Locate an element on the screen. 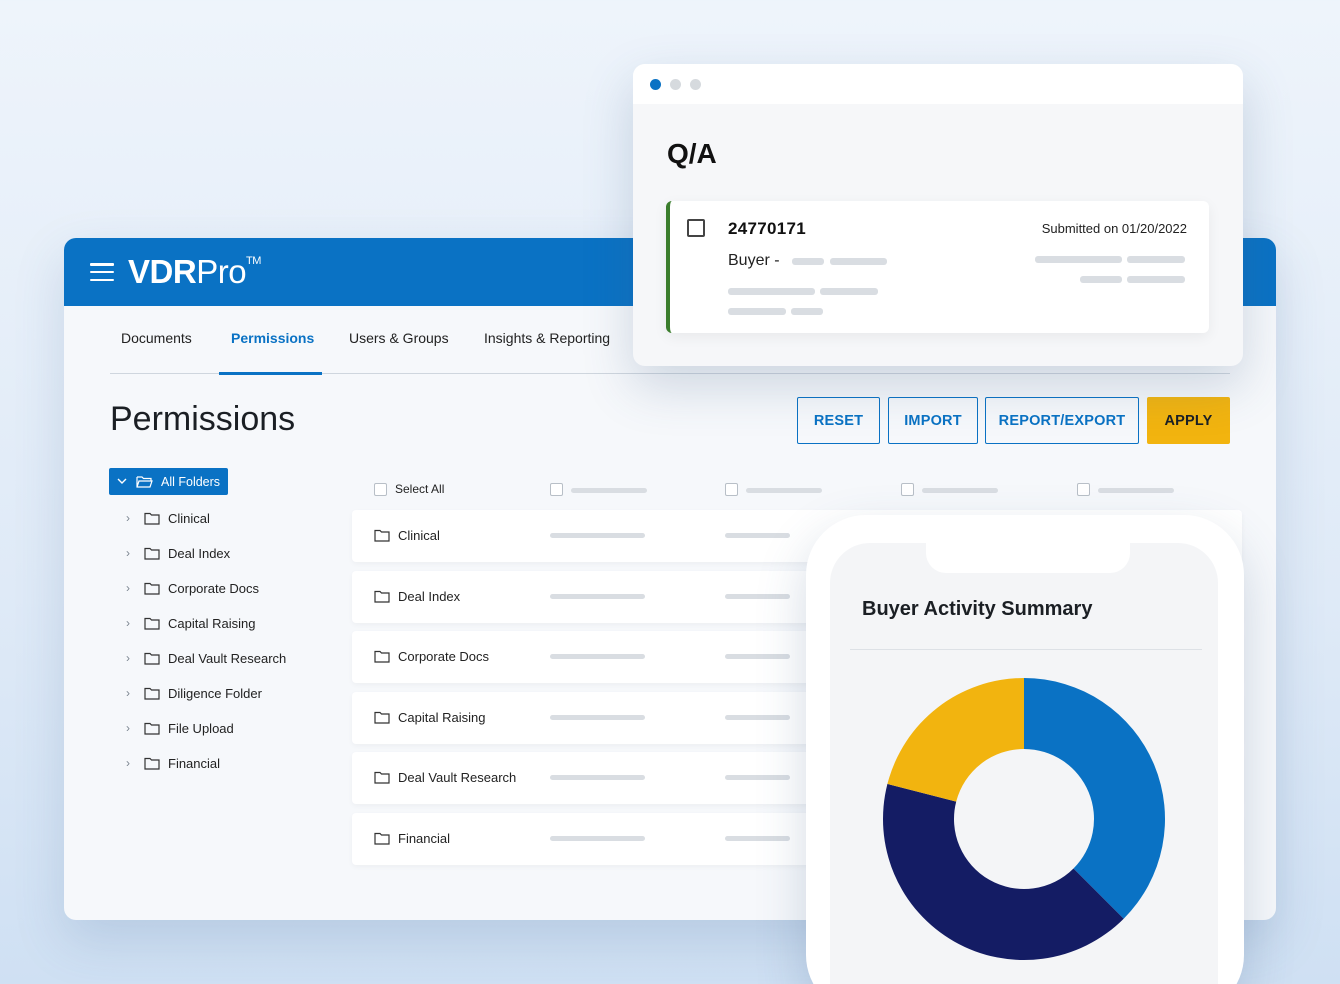 Image resolution: width=1340 pixels, height=984 pixels. folder-tree-item: › Deal Index is located at coordinates (178, 553).